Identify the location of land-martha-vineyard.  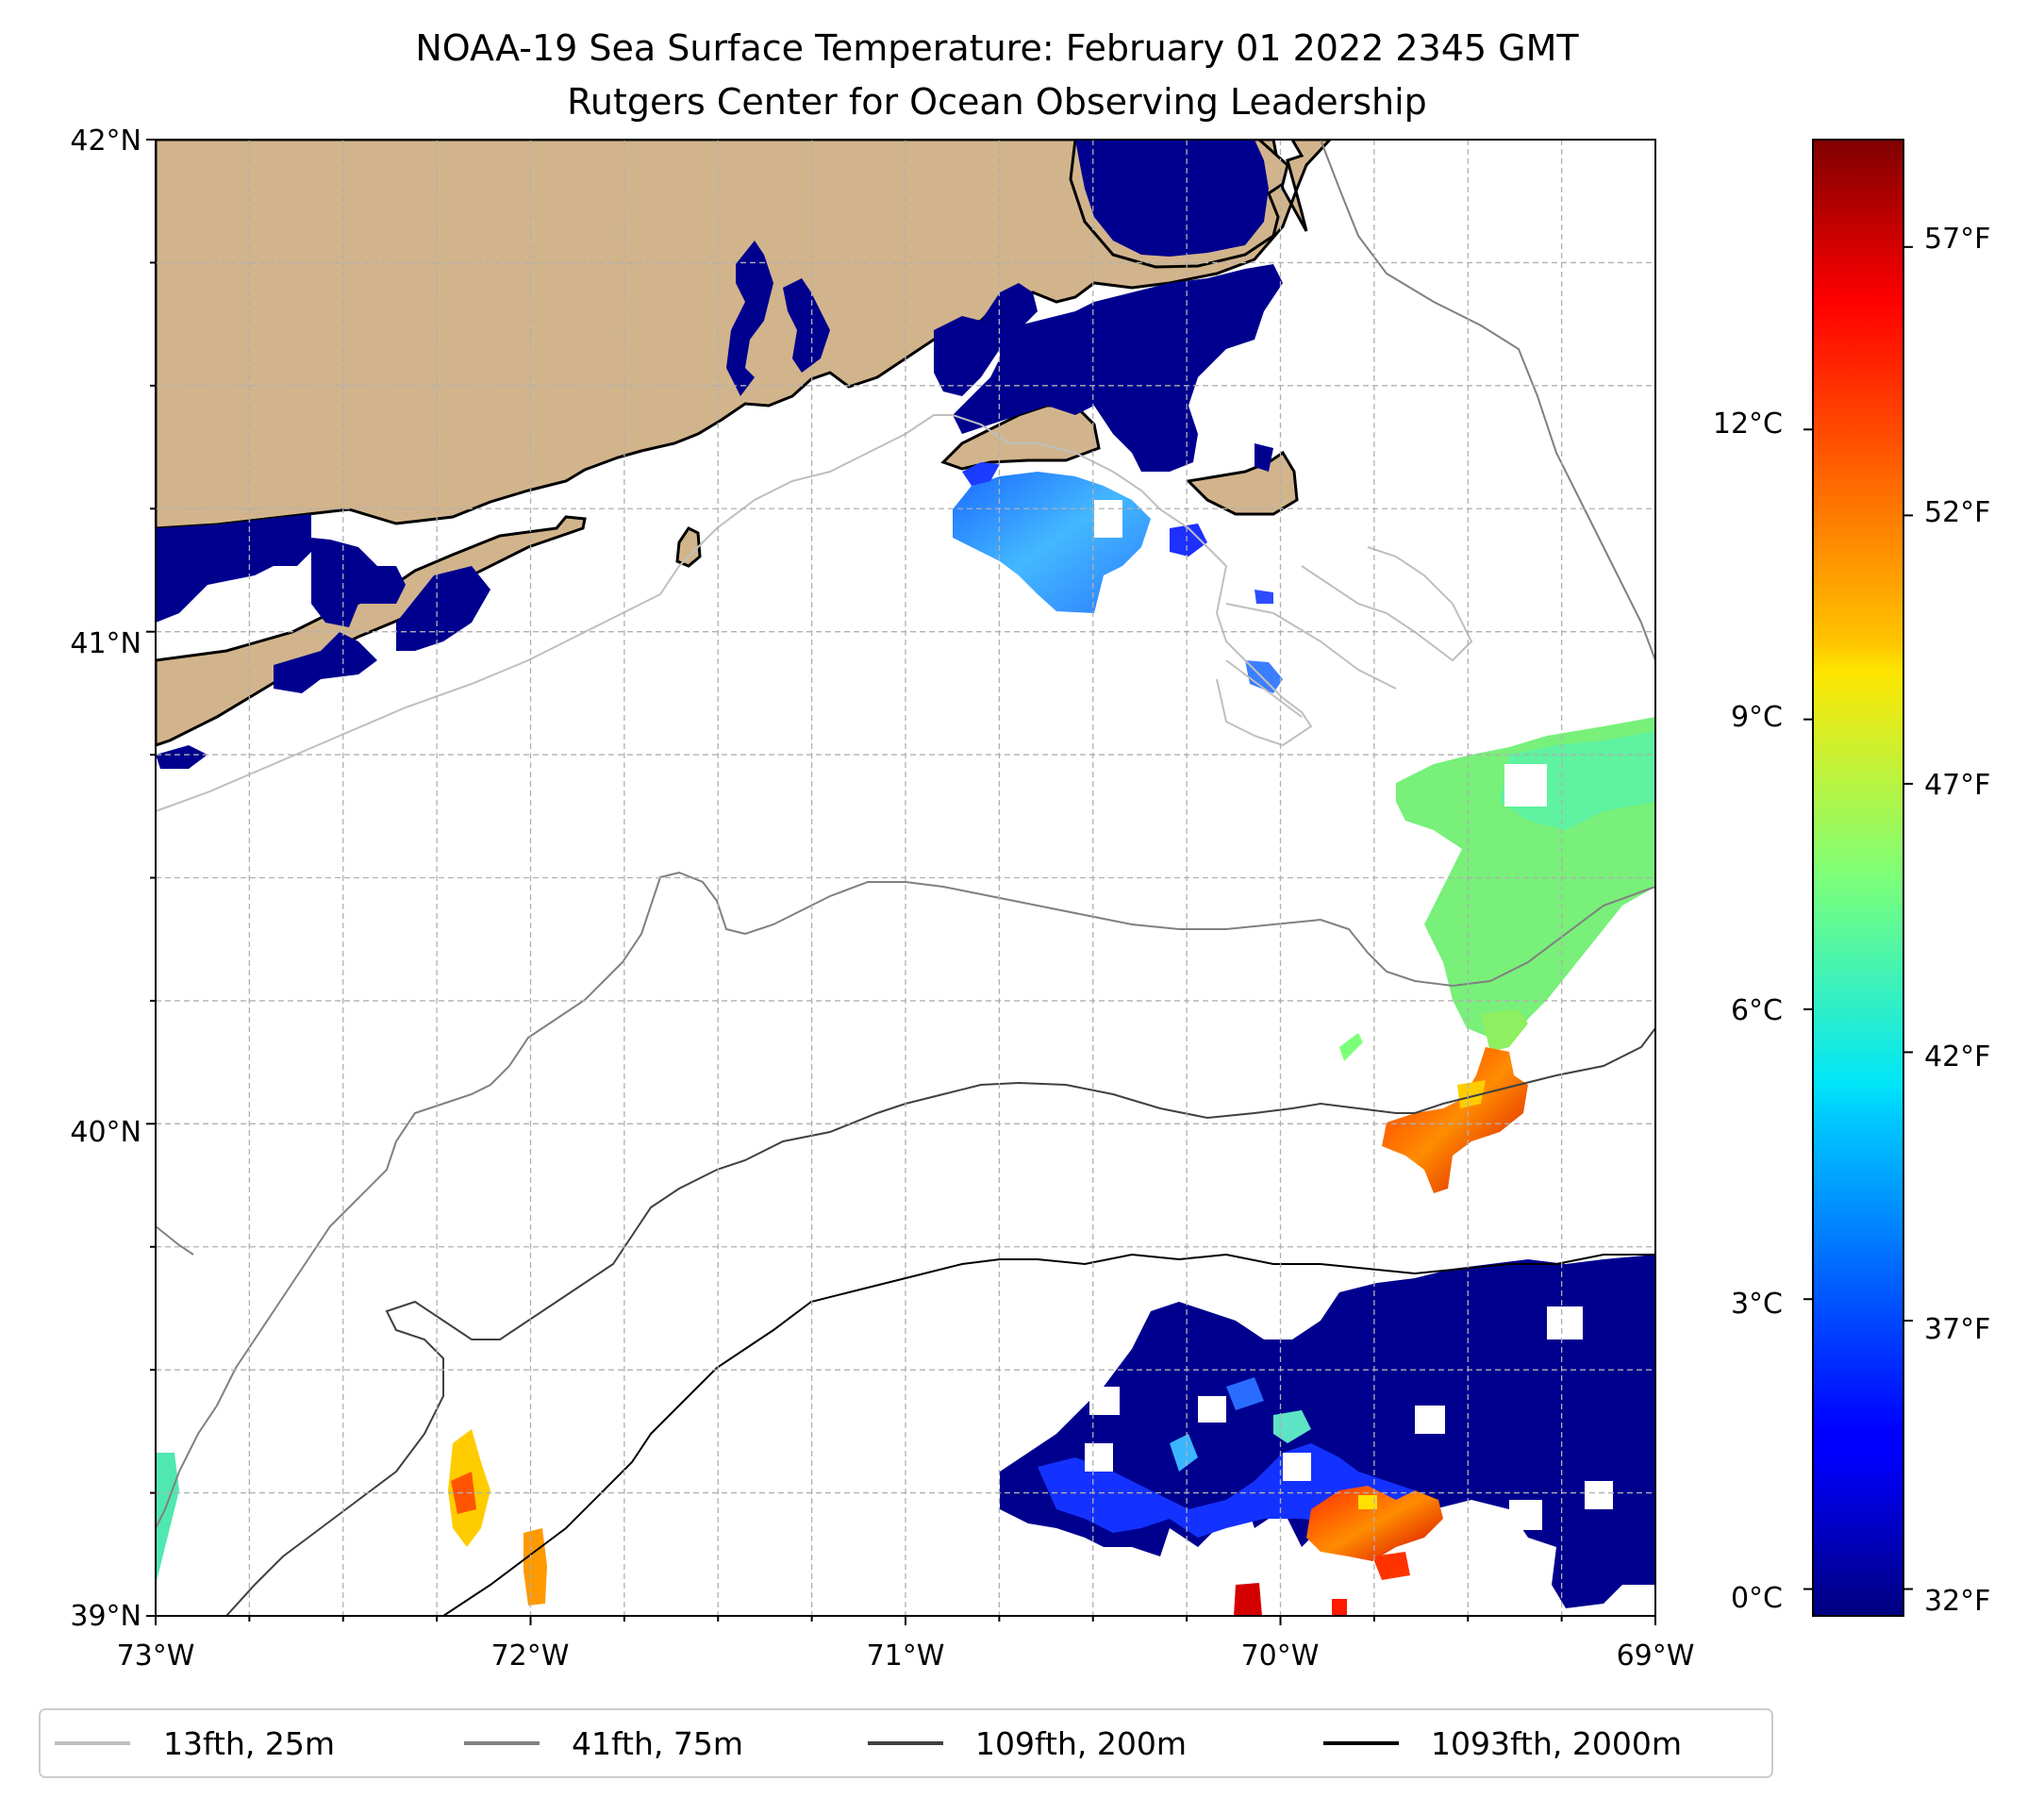
(1021, 437).